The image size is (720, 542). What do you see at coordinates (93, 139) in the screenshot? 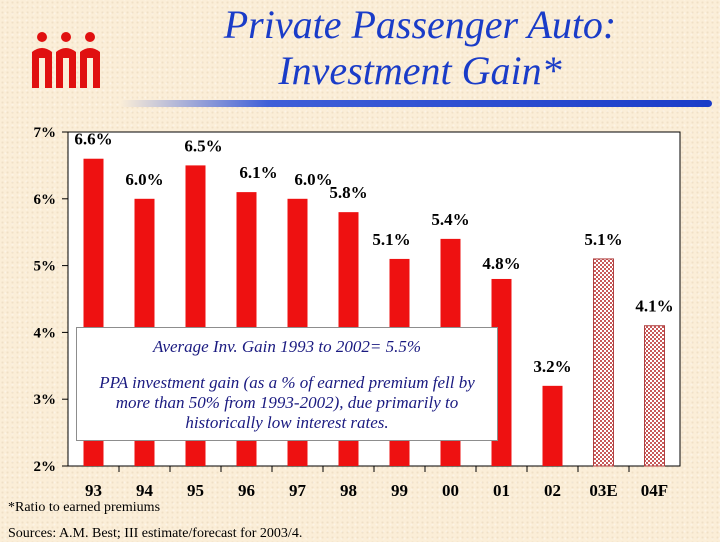
I see `data-label-93: 6.6%` at bounding box center [93, 139].